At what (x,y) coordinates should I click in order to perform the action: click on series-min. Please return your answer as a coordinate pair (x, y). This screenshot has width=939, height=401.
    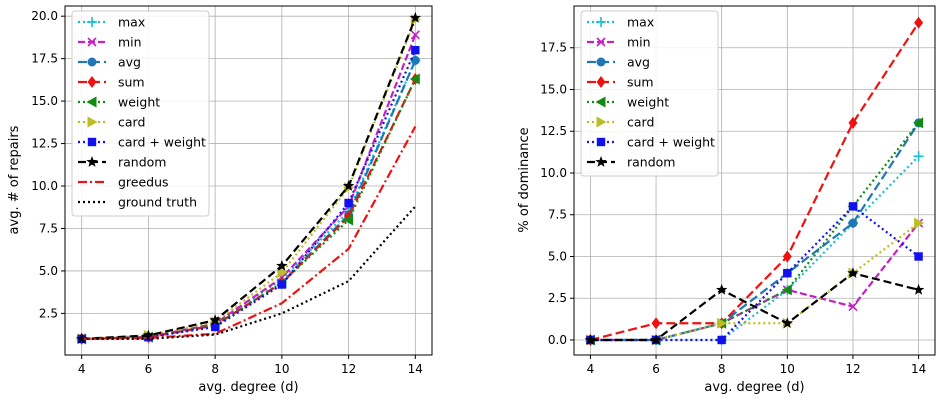
    Looking at the image, I should click on (754, 281).